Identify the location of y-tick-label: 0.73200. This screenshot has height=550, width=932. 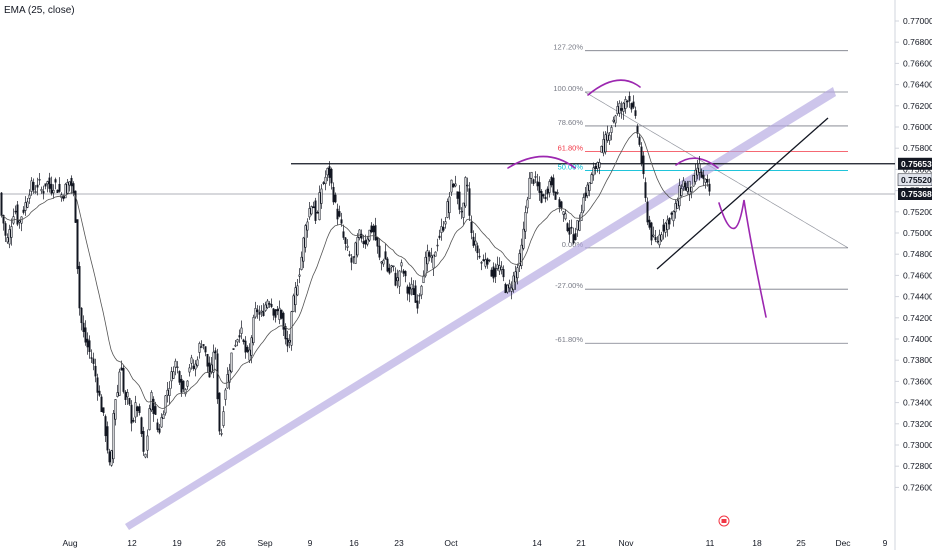
(917, 424).